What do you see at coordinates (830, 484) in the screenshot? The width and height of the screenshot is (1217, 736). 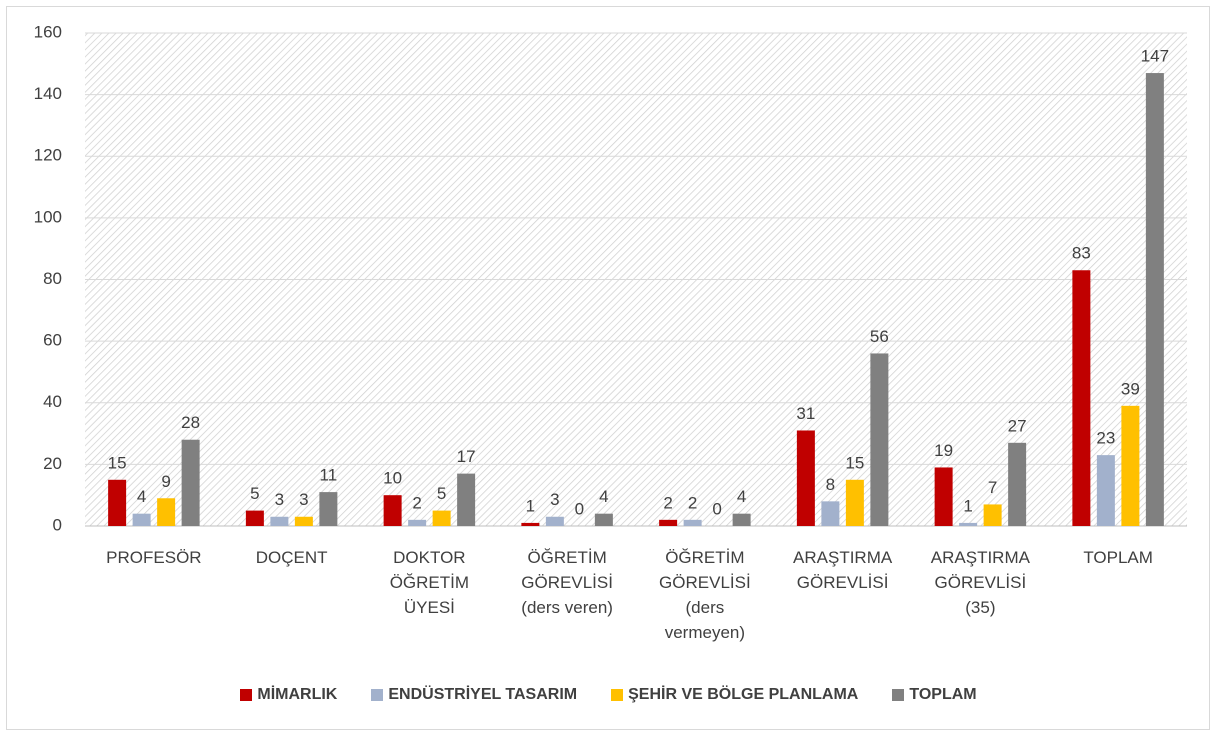 I see `value-label: 8` at bounding box center [830, 484].